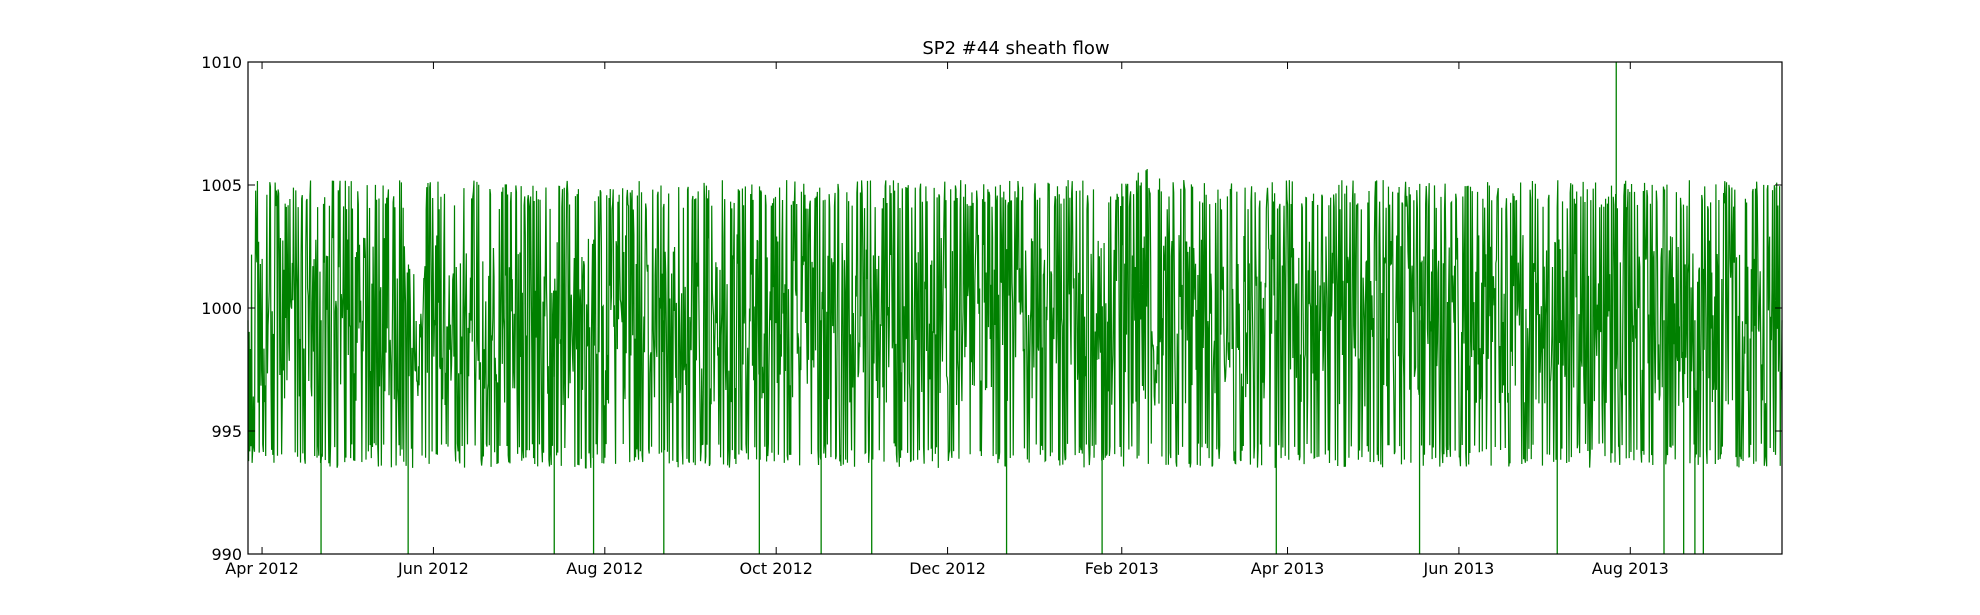 This screenshot has height=615, width=1980. What do you see at coordinates (1630, 568) in the screenshot?
I see `x-tick-label: Aug 2013` at bounding box center [1630, 568].